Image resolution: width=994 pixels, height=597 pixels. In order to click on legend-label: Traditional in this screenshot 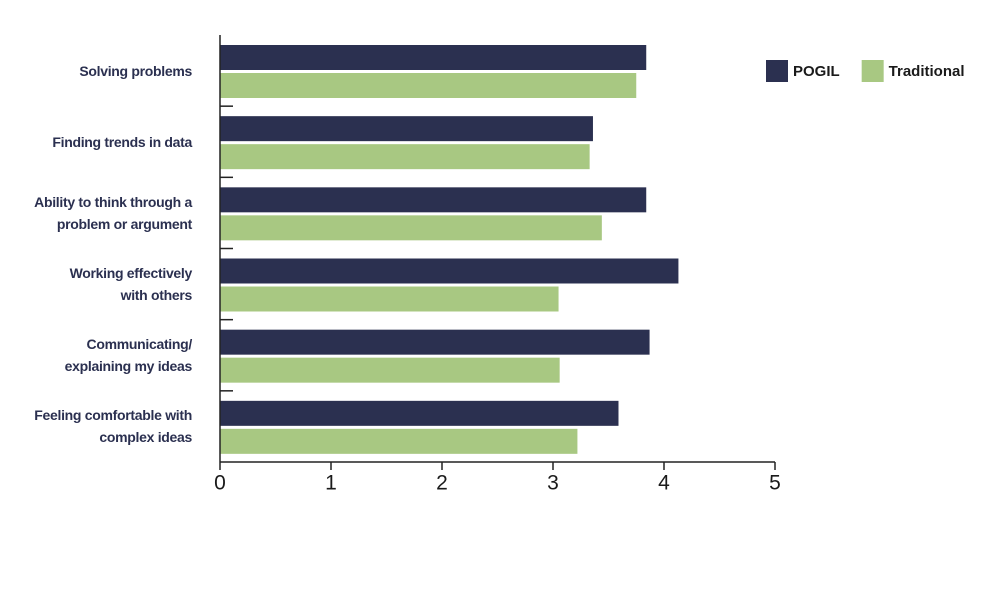, I will do `click(927, 71)`.